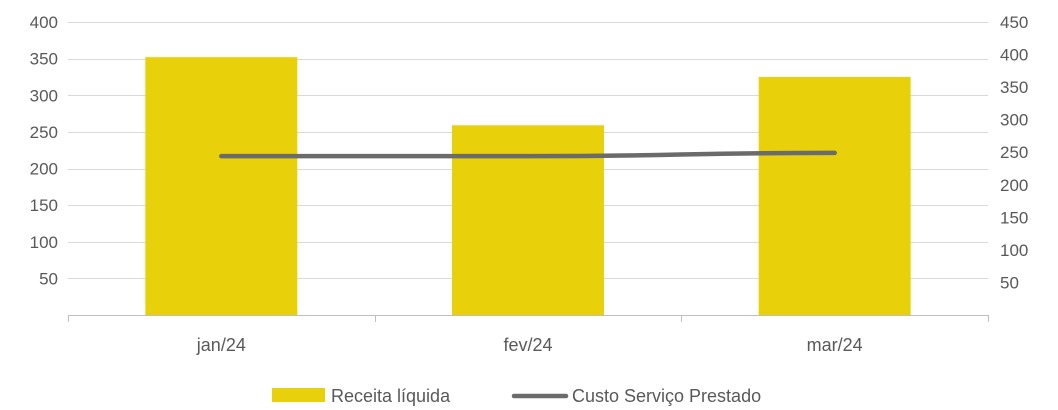 The image size is (1058, 410). I want to click on y-right-ticks: 50 100 150 200 250 300 350 400 450, so click(1014, 152).